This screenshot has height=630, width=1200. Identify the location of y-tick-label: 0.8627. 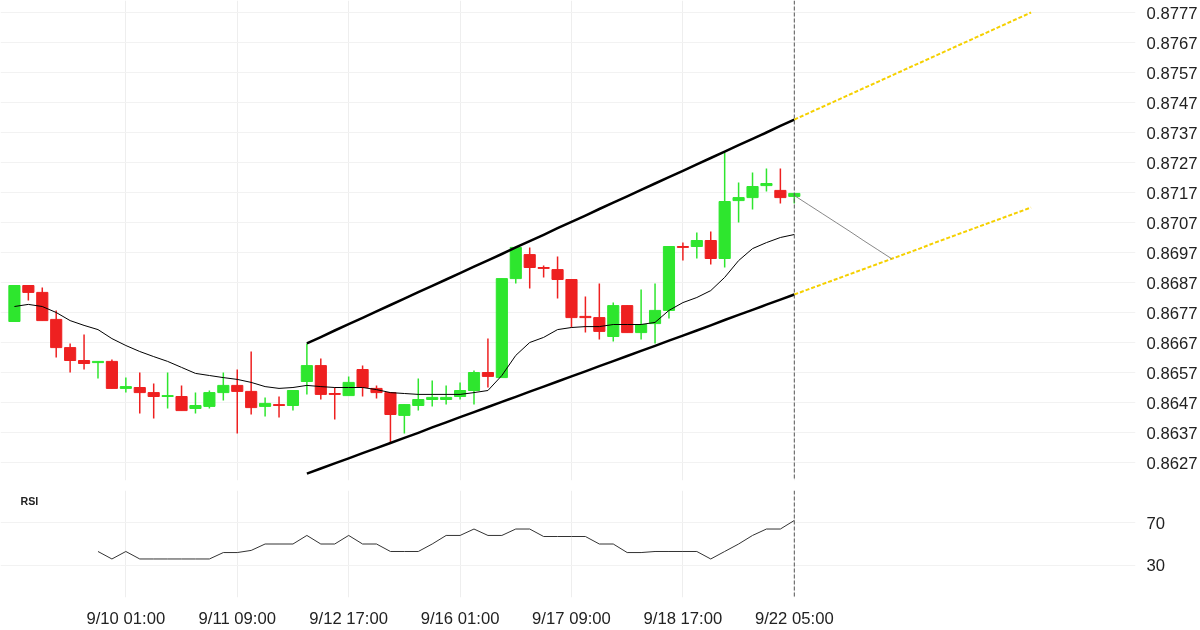
(1172, 463).